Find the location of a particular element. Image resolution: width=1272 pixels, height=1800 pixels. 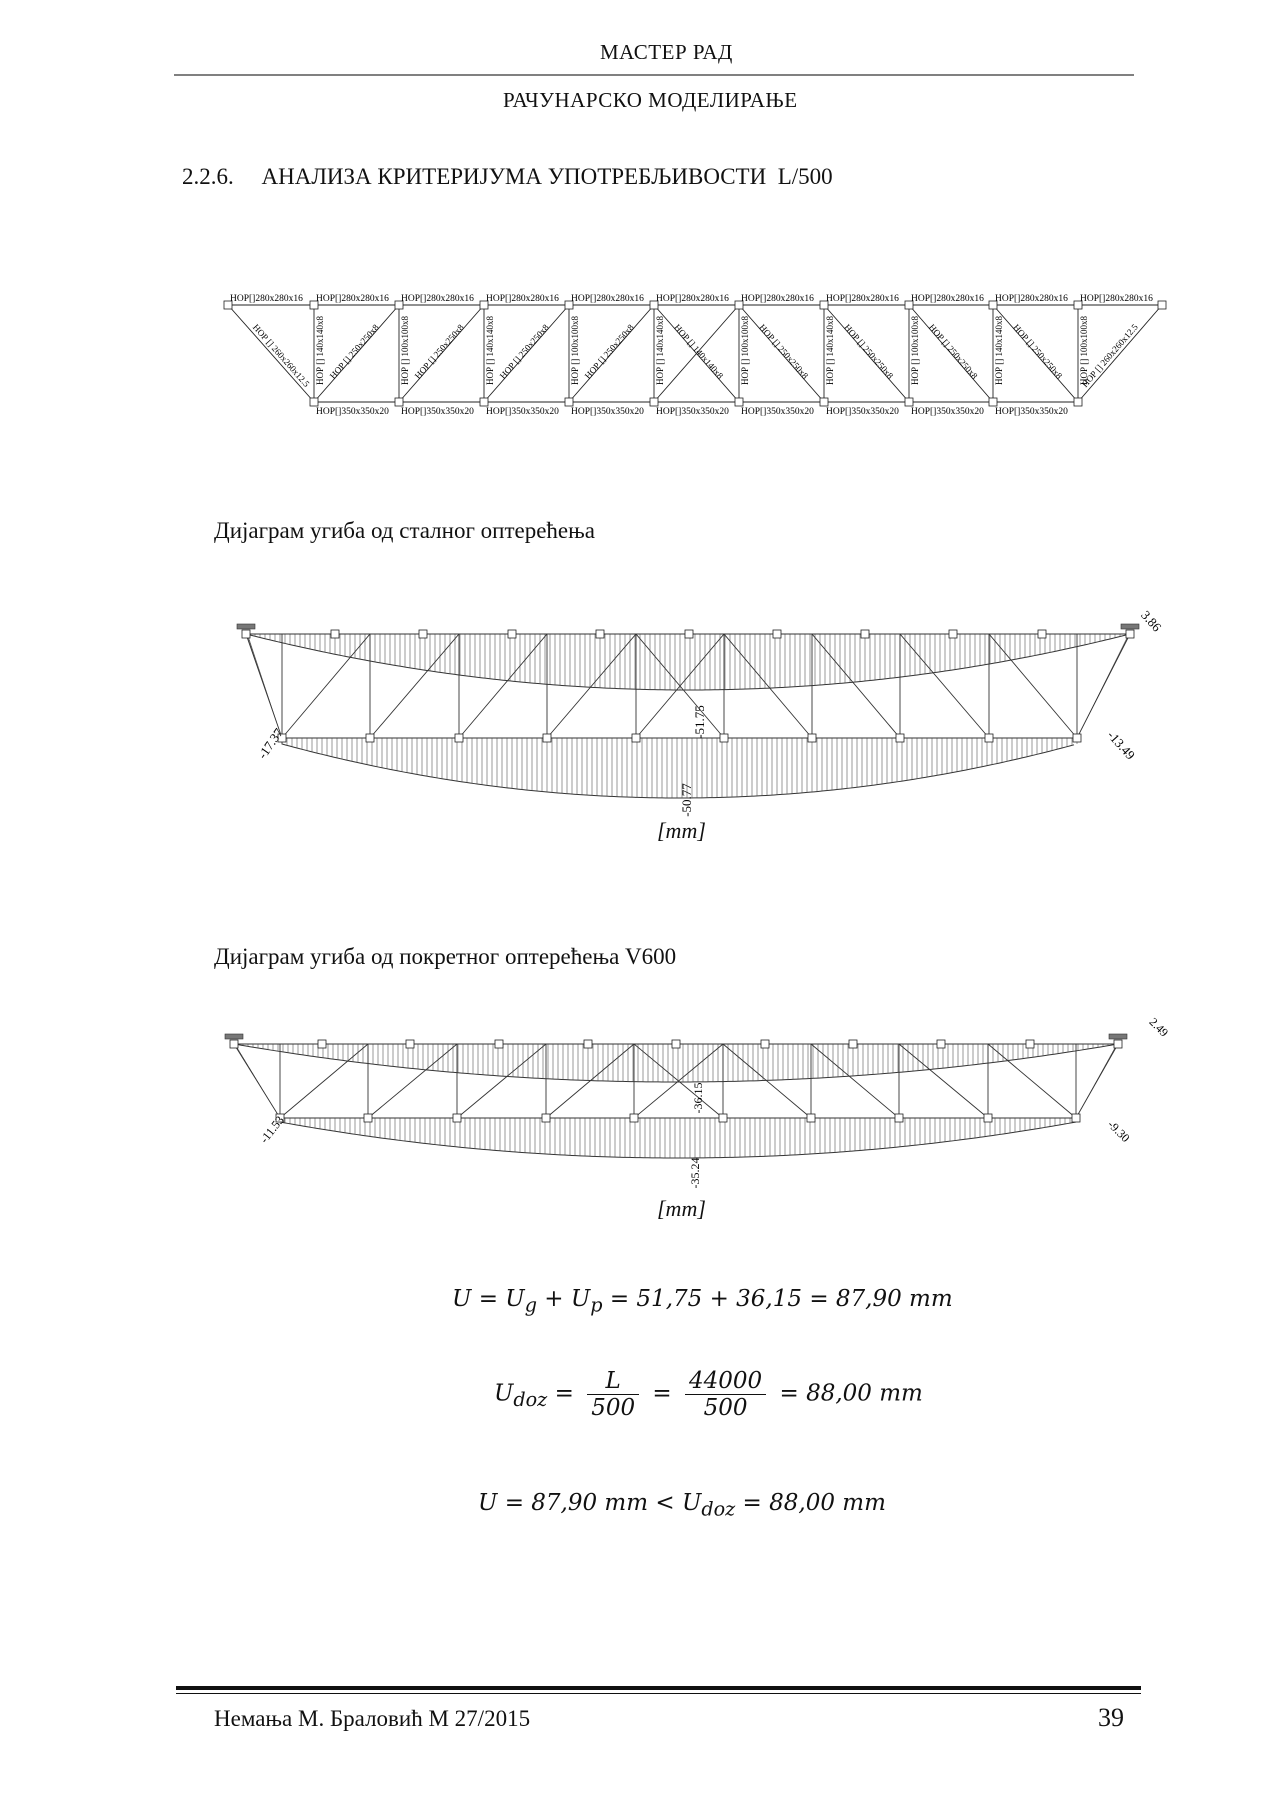

label-top-mid: -51.75 is located at coordinates (699, 722).